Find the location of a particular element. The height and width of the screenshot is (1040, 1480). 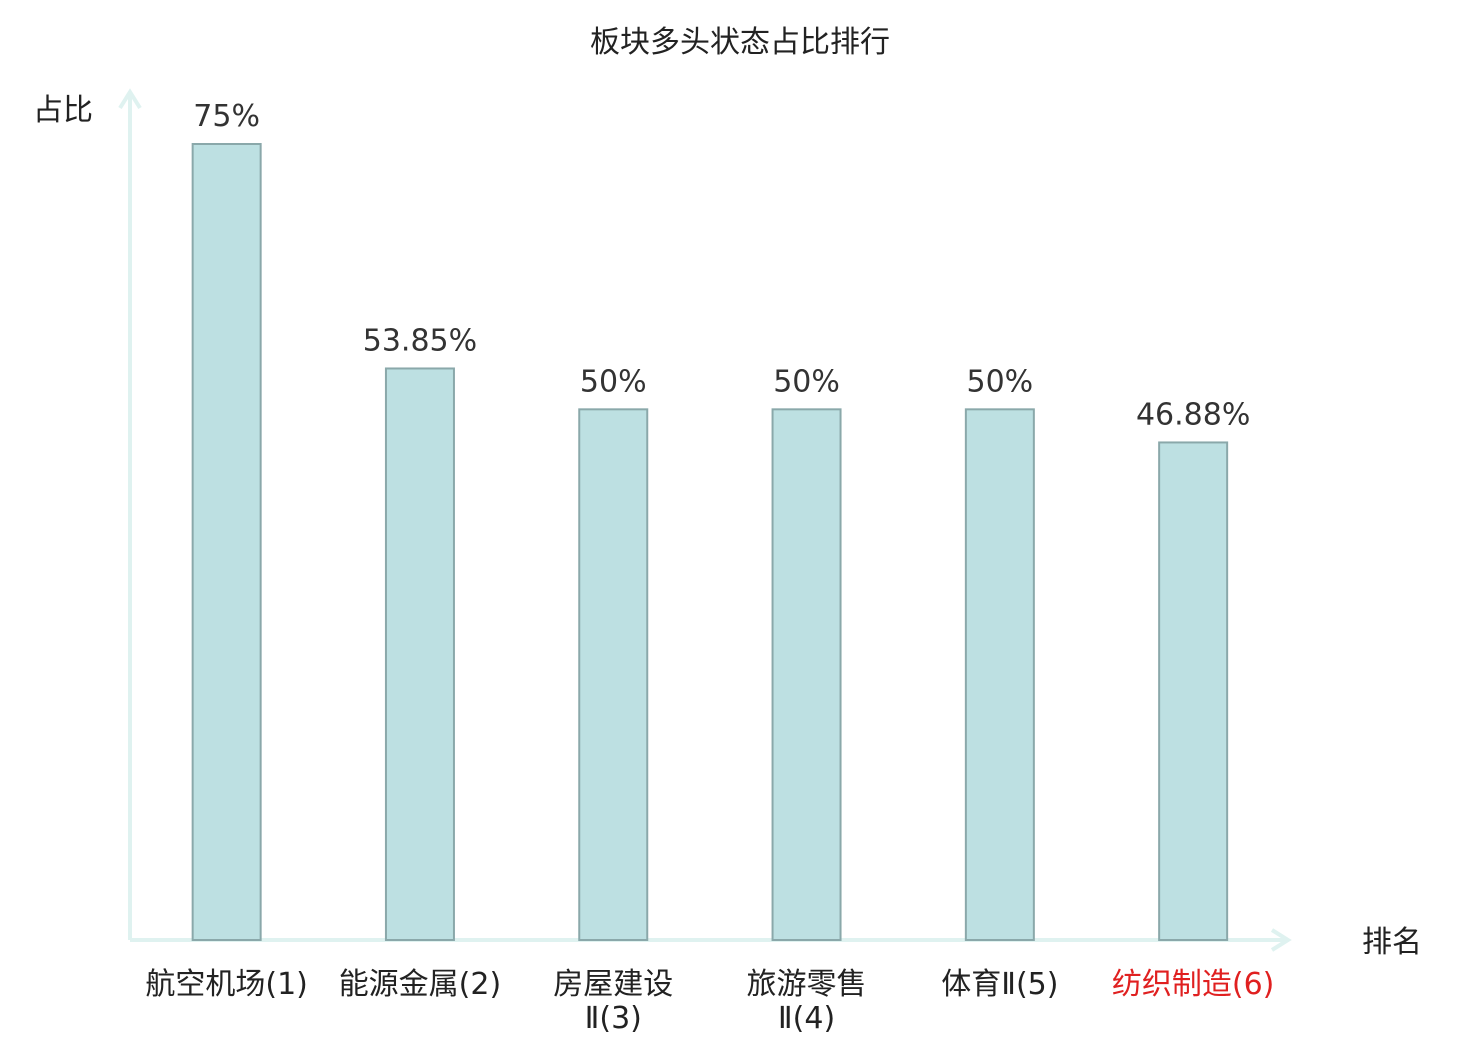

x-tick-label-line: 旅游零售 is located at coordinates (807, 984).